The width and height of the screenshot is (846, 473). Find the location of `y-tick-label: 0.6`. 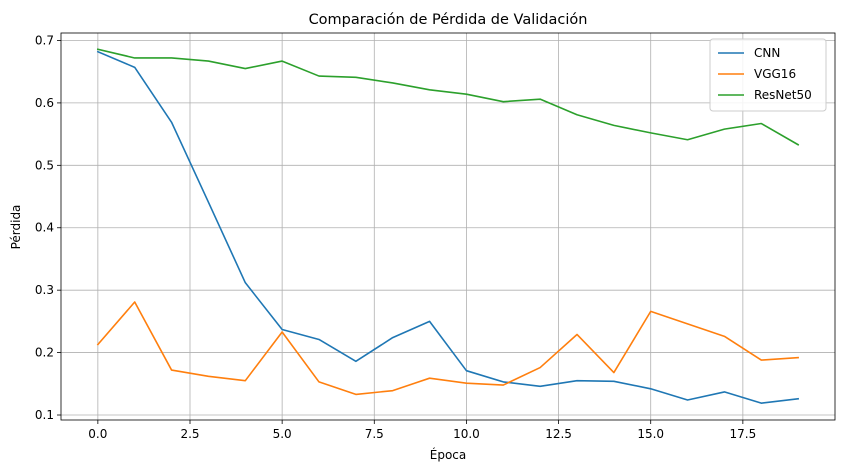

y-tick-label: 0.6 is located at coordinates (44, 103).